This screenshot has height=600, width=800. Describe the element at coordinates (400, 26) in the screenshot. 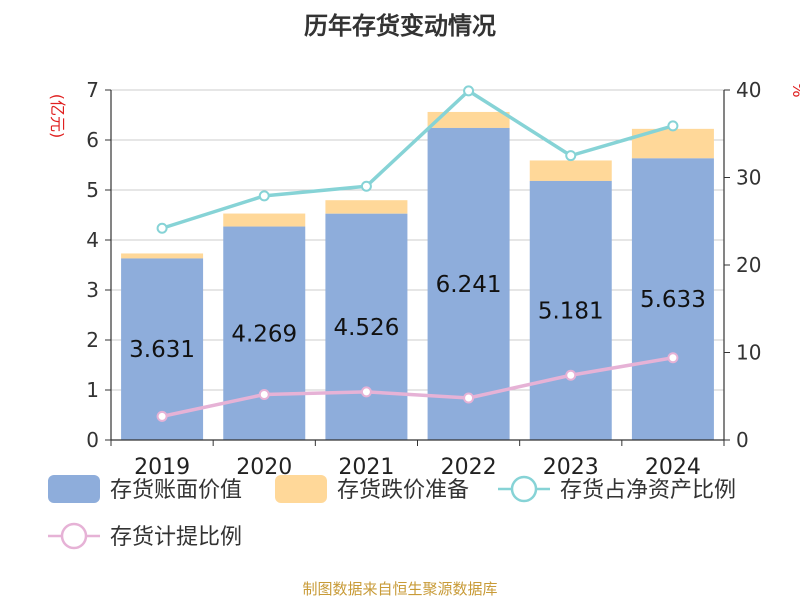

I see `chart-title: 历年存货变动情况` at that location.